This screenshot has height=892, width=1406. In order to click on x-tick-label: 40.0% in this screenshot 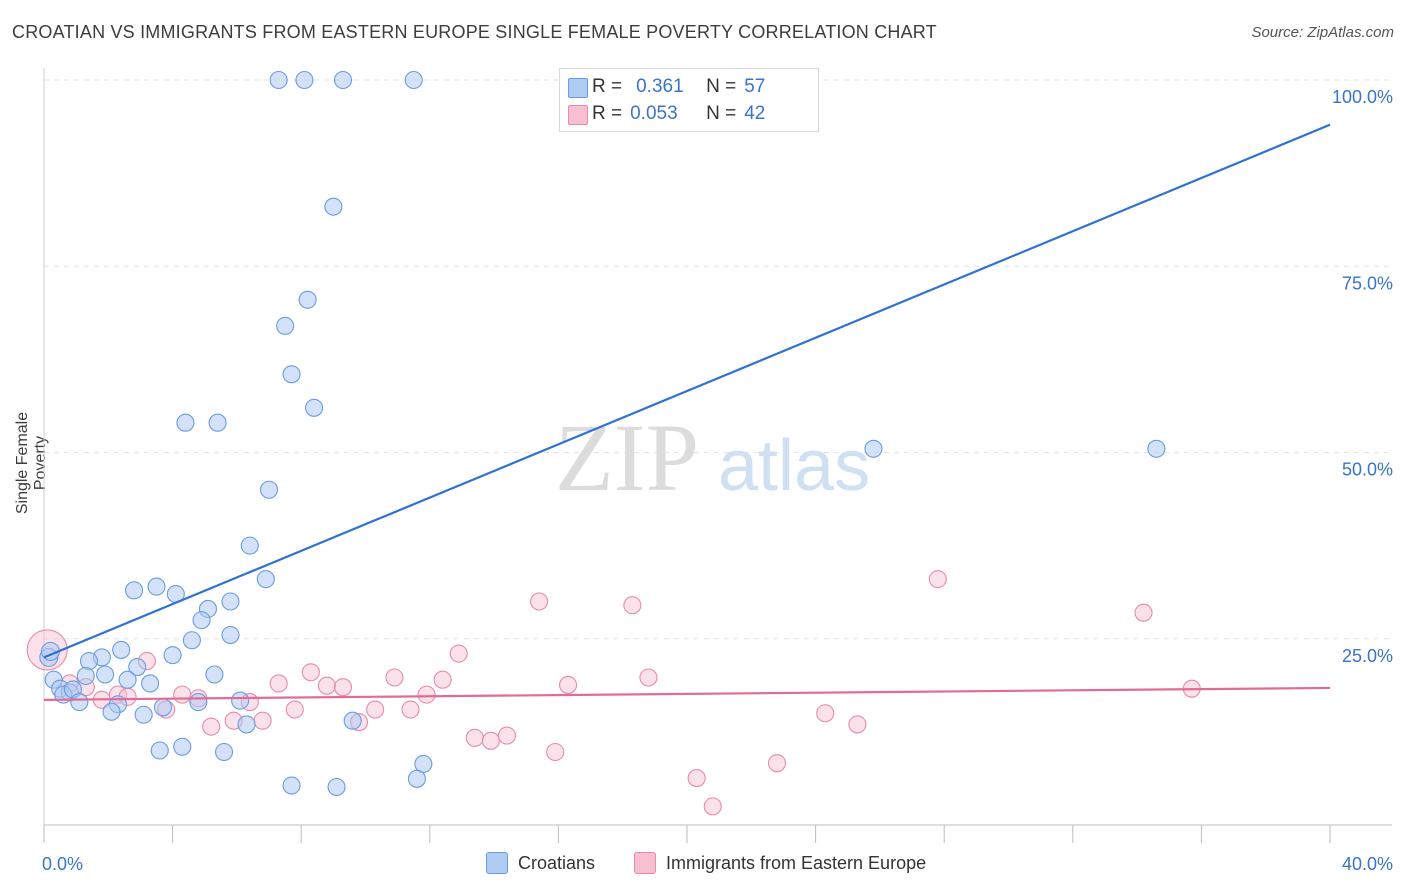, I will do `click(1367, 864)`.